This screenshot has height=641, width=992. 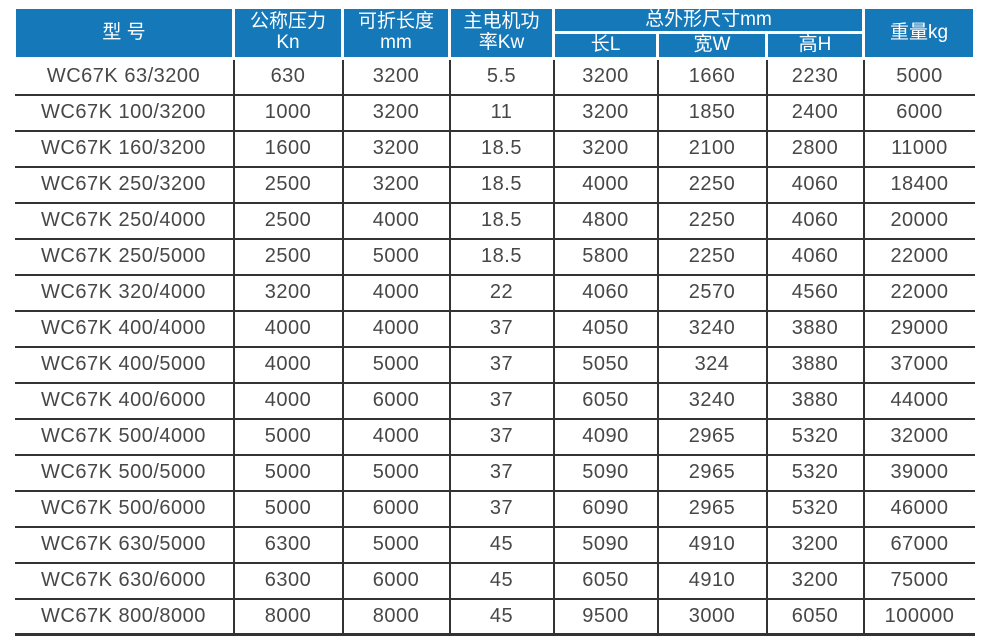 I want to click on cell-length-l: 4000, so click(x=605, y=184).